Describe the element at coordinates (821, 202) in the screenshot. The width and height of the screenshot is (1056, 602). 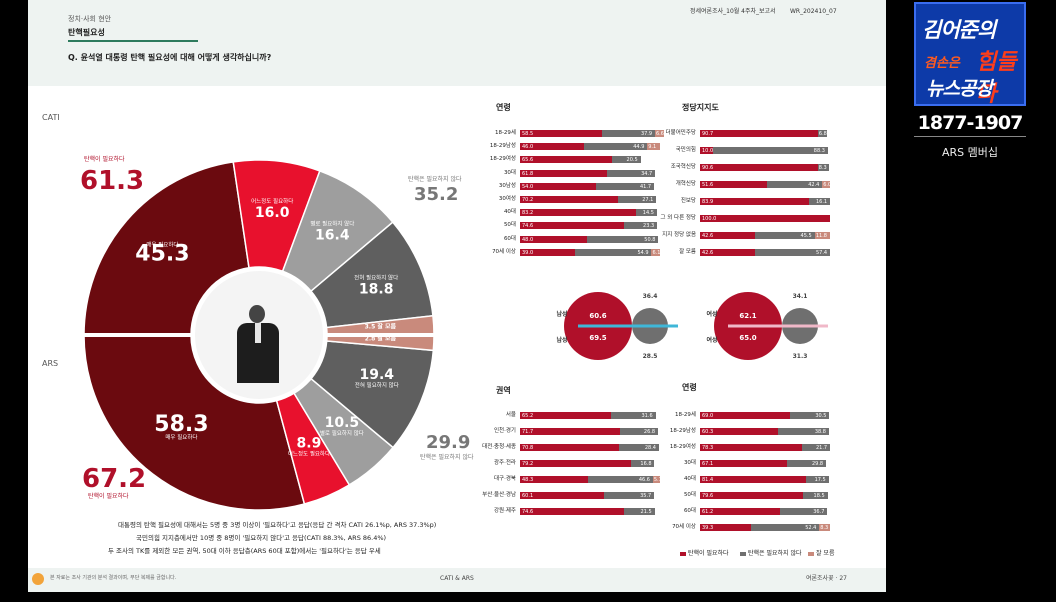
I see `bar-value-no: 16.1` at that location.